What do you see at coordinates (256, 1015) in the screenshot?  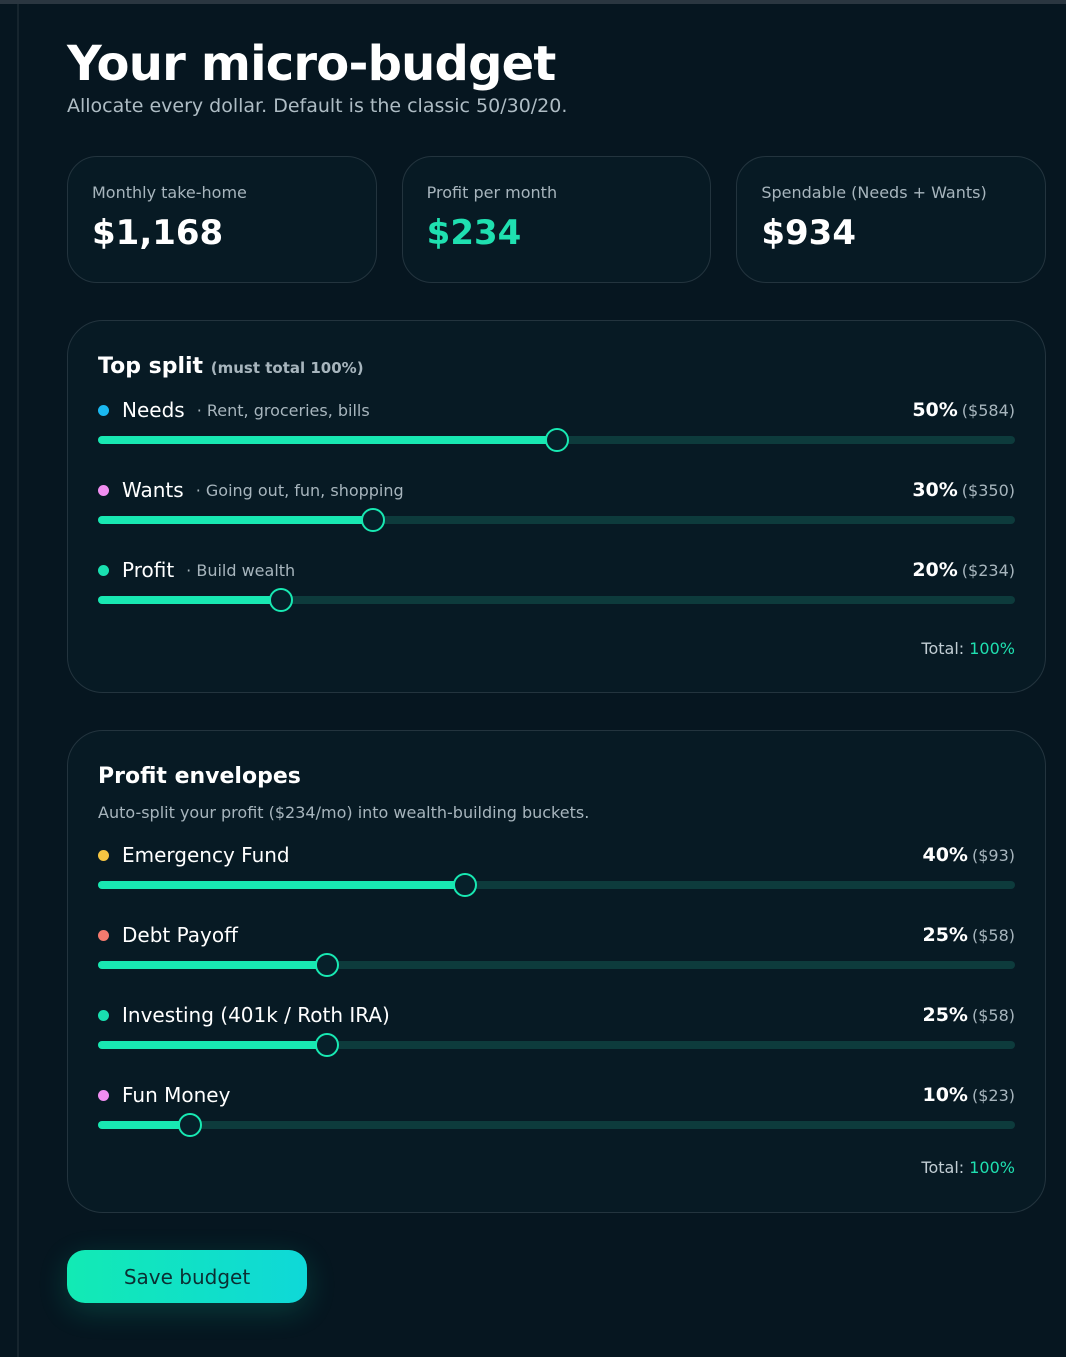 I see `envelope-row-name: Investing (401k / Roth IRA)` at bounding box center [256, 1015].